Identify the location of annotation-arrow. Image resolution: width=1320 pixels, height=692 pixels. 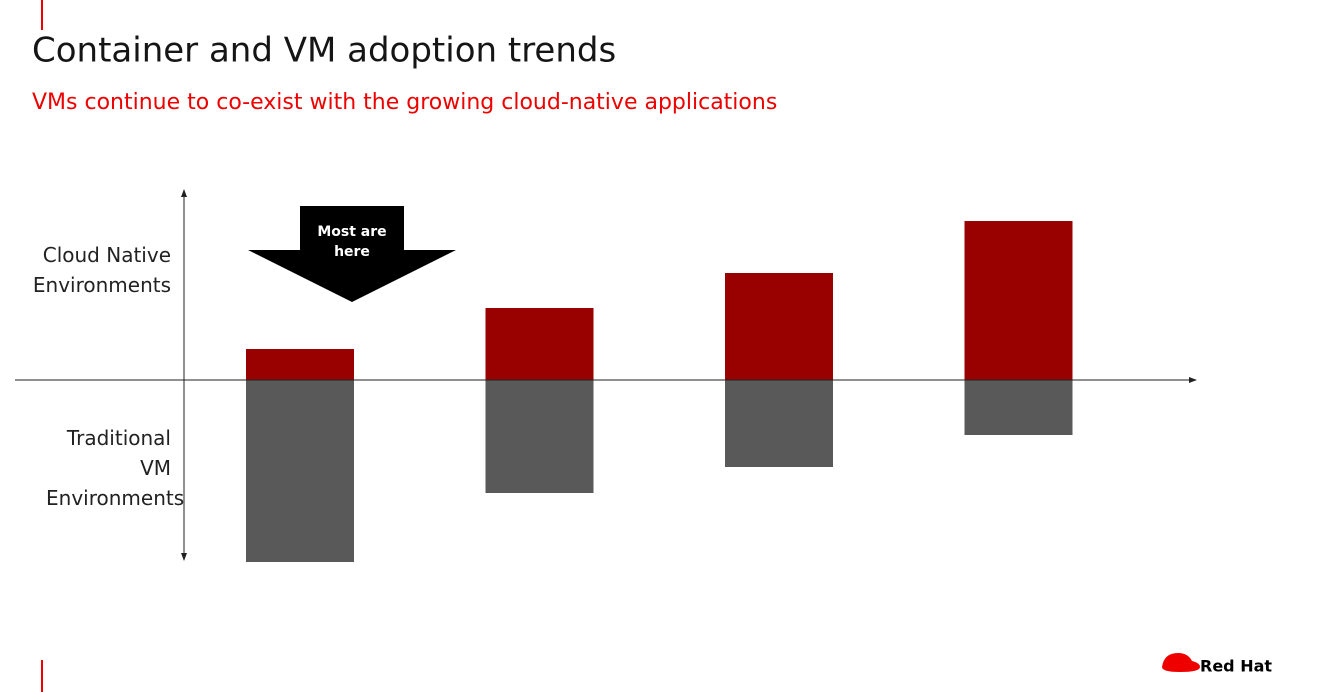
(352, 254).